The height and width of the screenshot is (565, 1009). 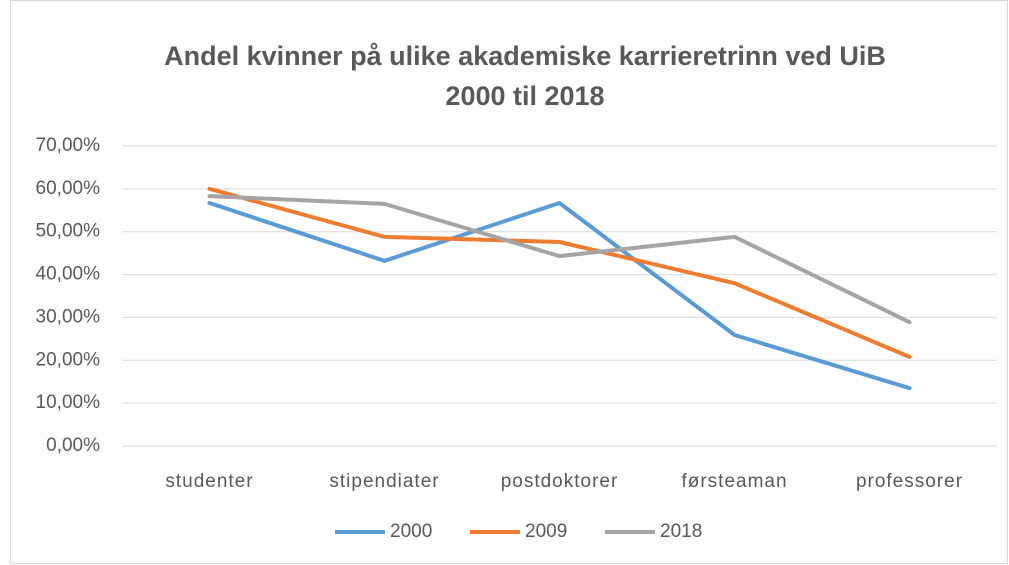 I want to click on x-tick-label: studenter, so click(x=209, y=481).